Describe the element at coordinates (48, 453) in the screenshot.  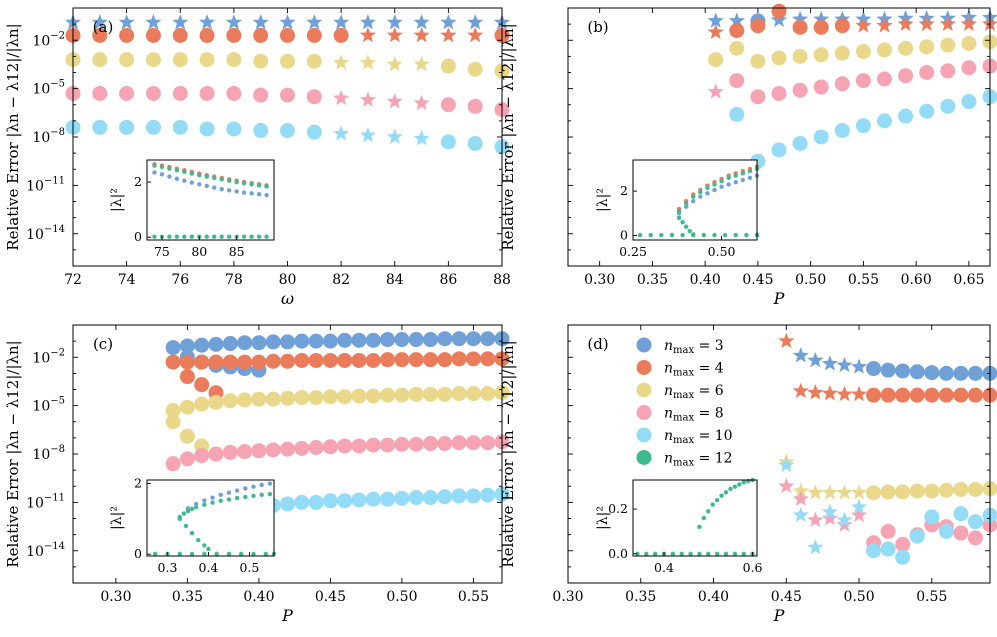
I see `y-tick-label: 10−8` at that location.